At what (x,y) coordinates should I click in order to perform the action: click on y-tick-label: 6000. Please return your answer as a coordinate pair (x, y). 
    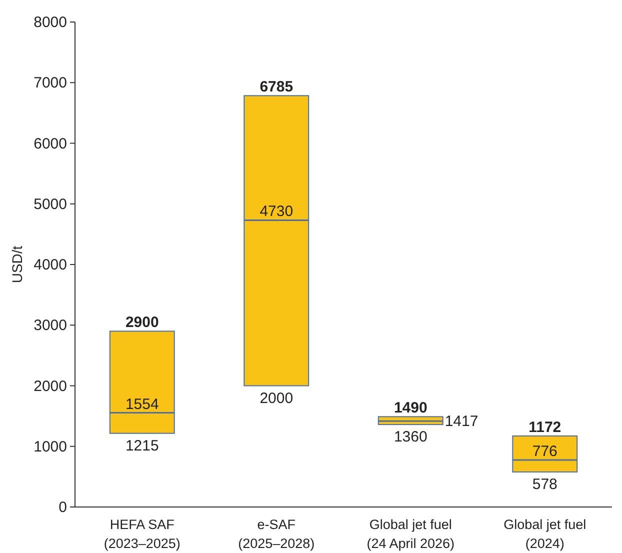
    Looking at the image, I should click on (50, 143).